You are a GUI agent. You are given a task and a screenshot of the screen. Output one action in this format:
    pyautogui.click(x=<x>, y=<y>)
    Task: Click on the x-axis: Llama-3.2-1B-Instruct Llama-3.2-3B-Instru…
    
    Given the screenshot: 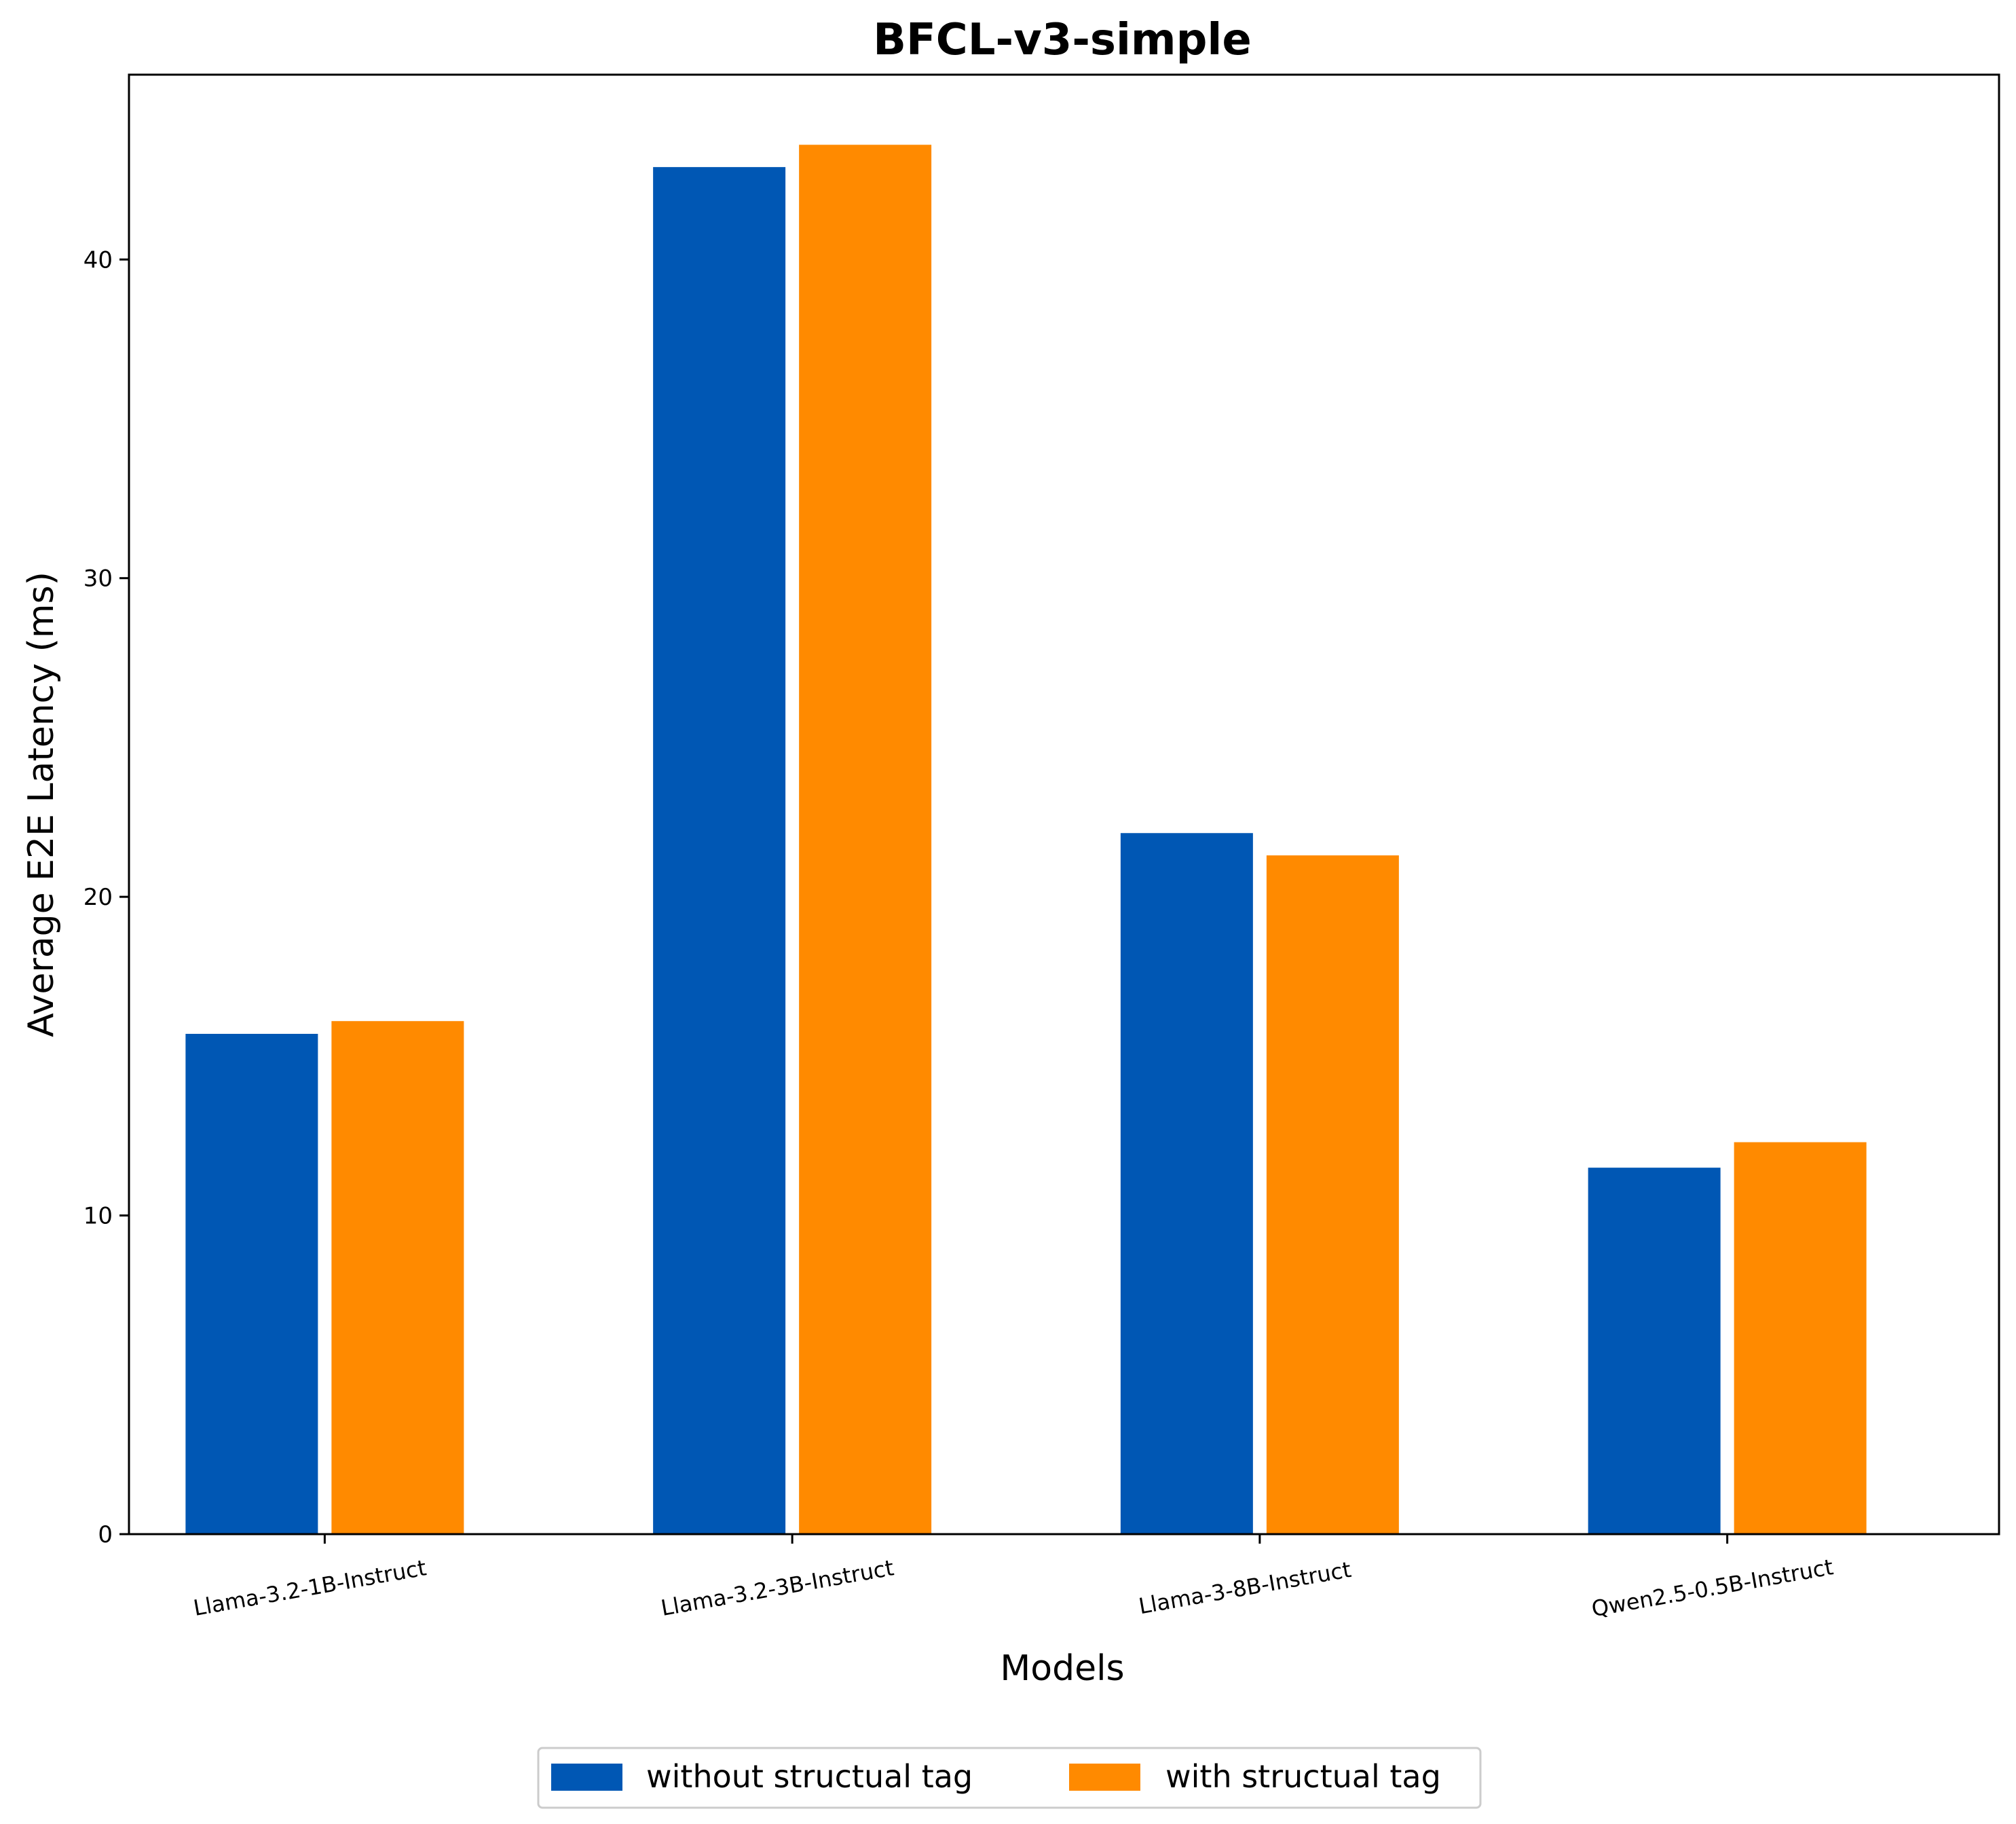 What is the action you would take?
    pyautogui.click(x=1013, y=1578)
    